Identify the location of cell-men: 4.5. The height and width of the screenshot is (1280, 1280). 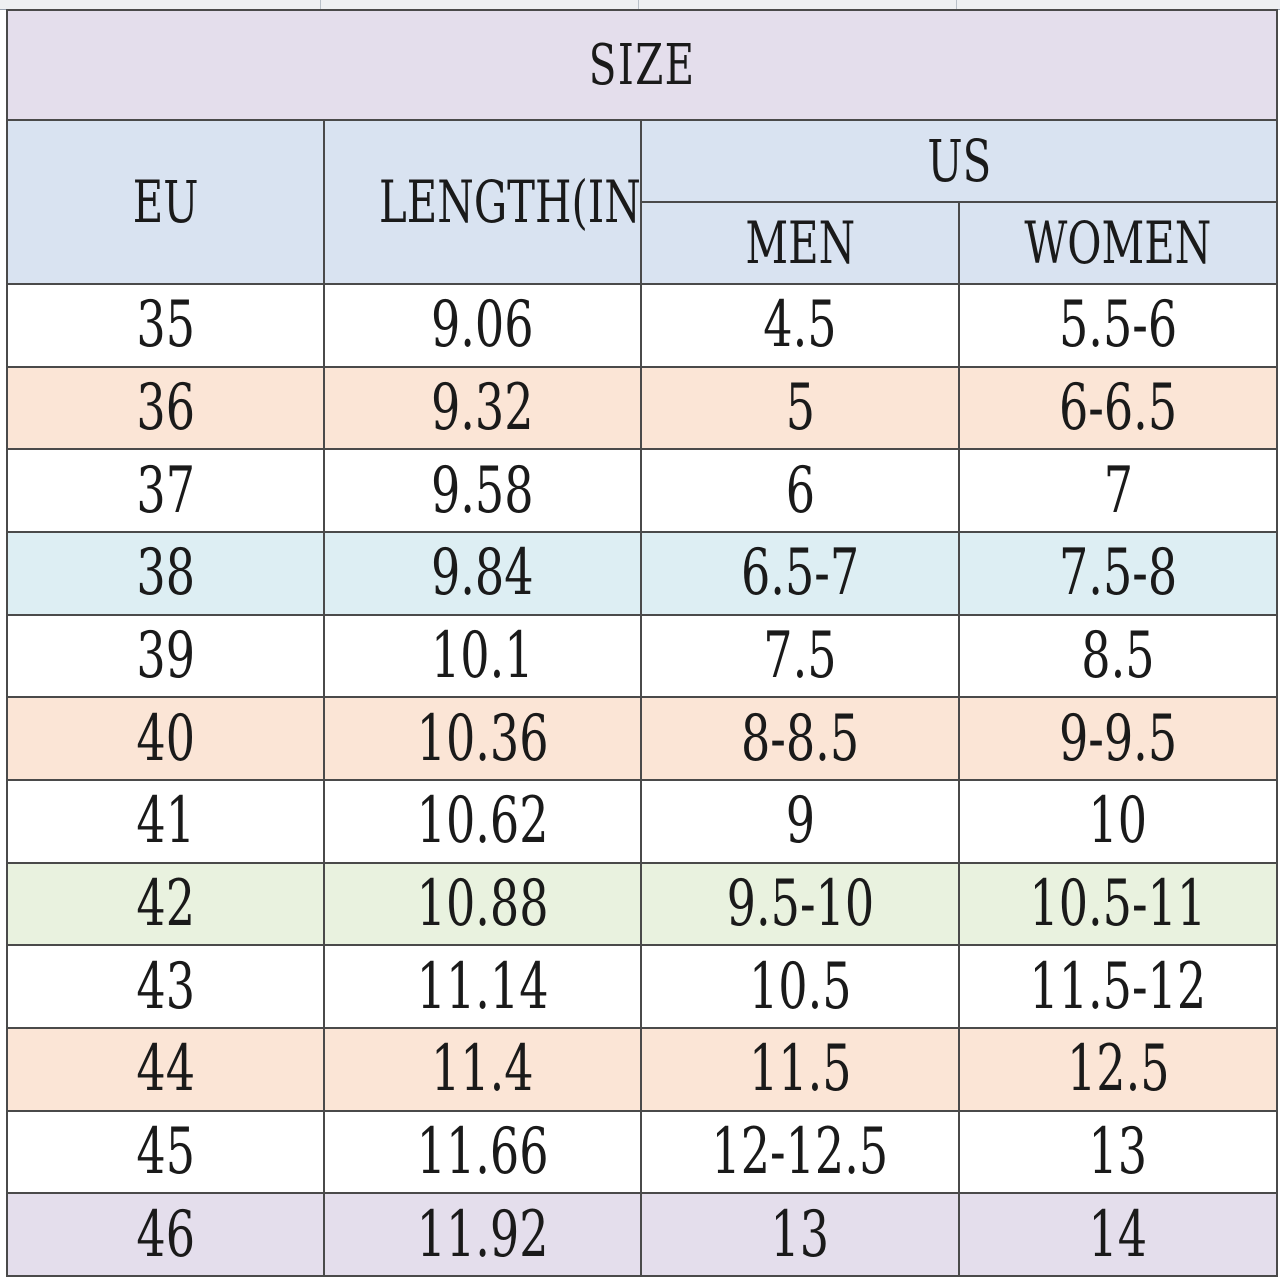
(800, 325).